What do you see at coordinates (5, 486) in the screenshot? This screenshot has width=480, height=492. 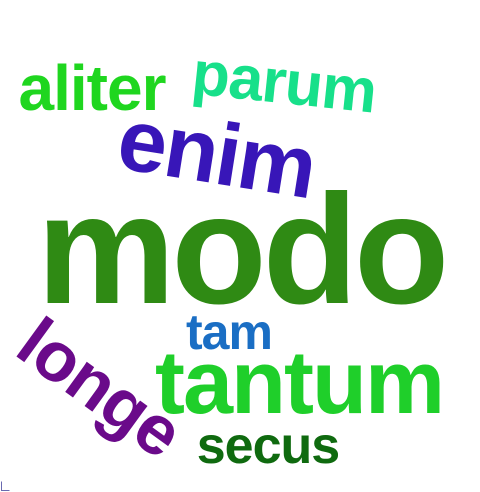 I see `corner-mark` at bounding box center [5, 486].